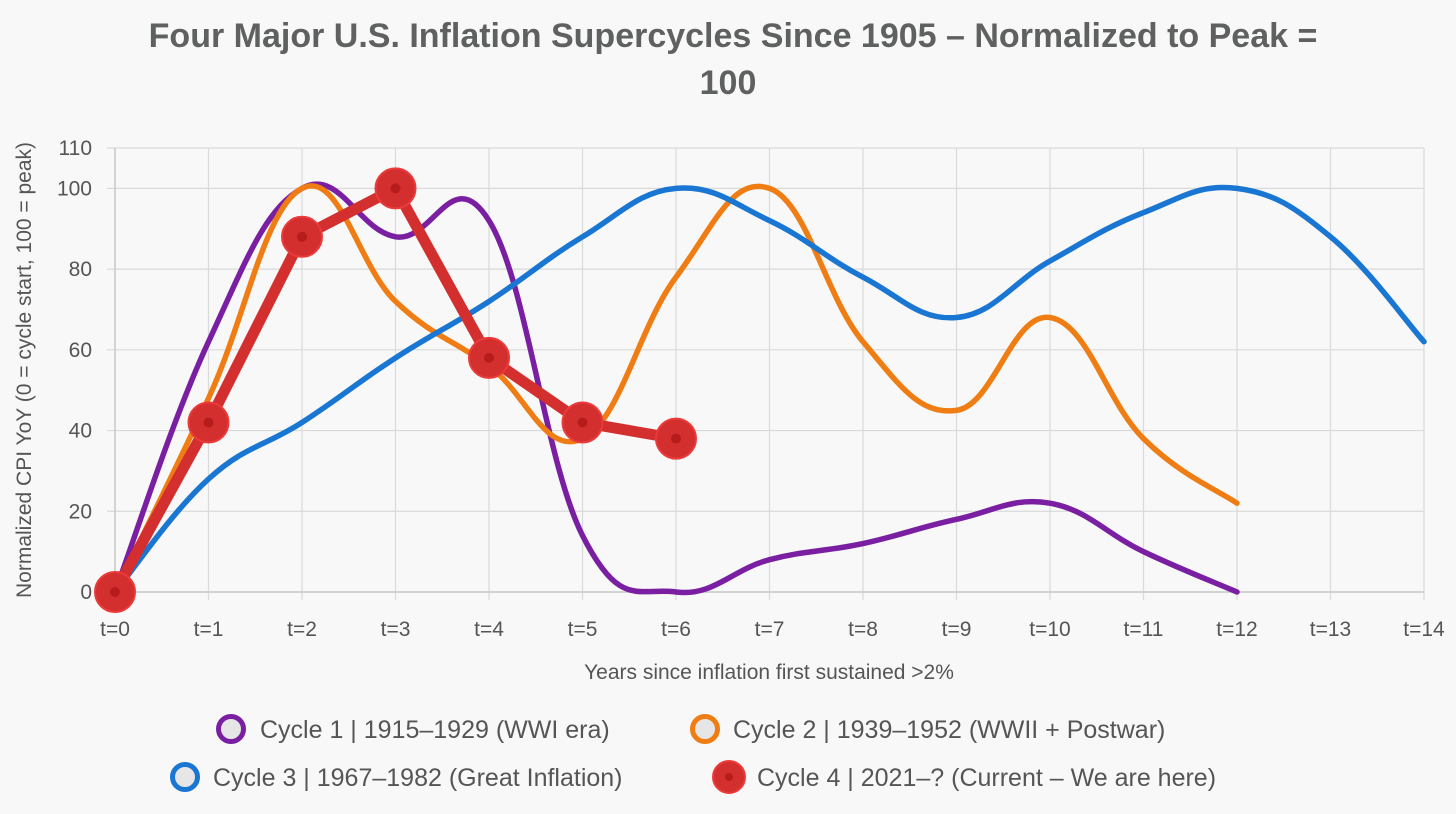 This screenshot has height=814, width=1456. What do you see at coordinates (74, 188) in the screenshot?
I see `y-tick-label: 100` at bounding box center [74, 188].